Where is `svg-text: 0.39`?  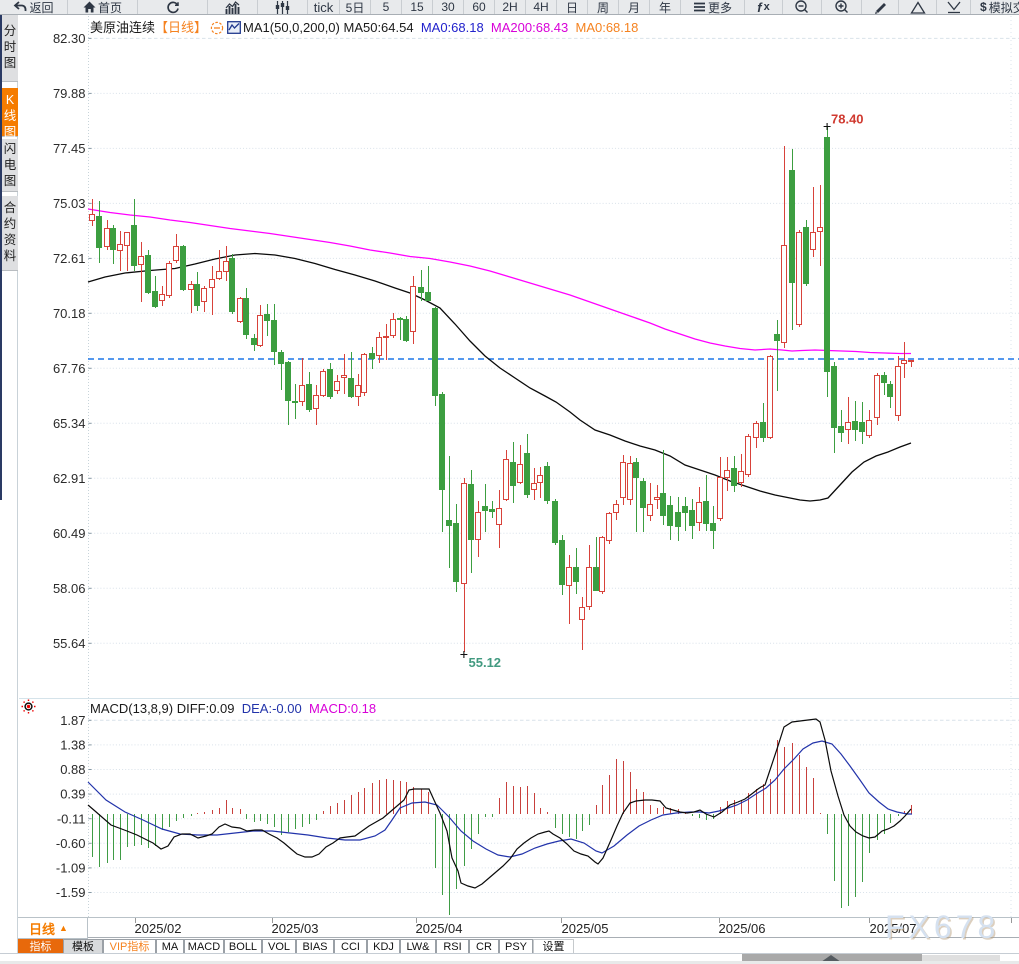
svg-text: 0.39 is located at coordinates (72, 794).